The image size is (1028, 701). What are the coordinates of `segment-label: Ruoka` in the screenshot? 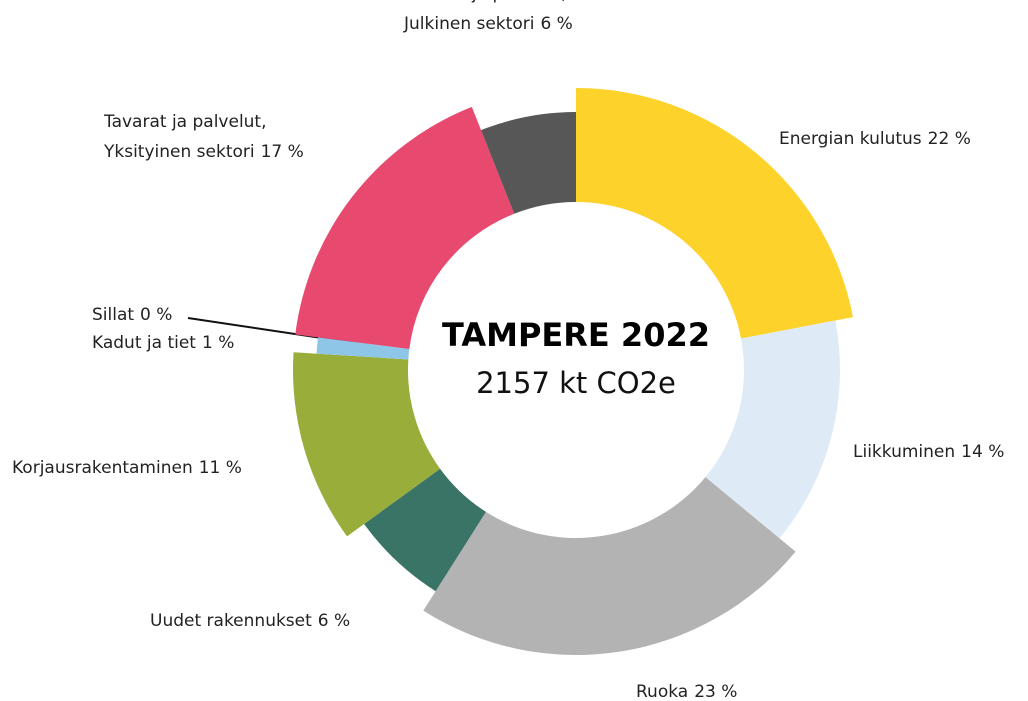 It's located at (662, 691).